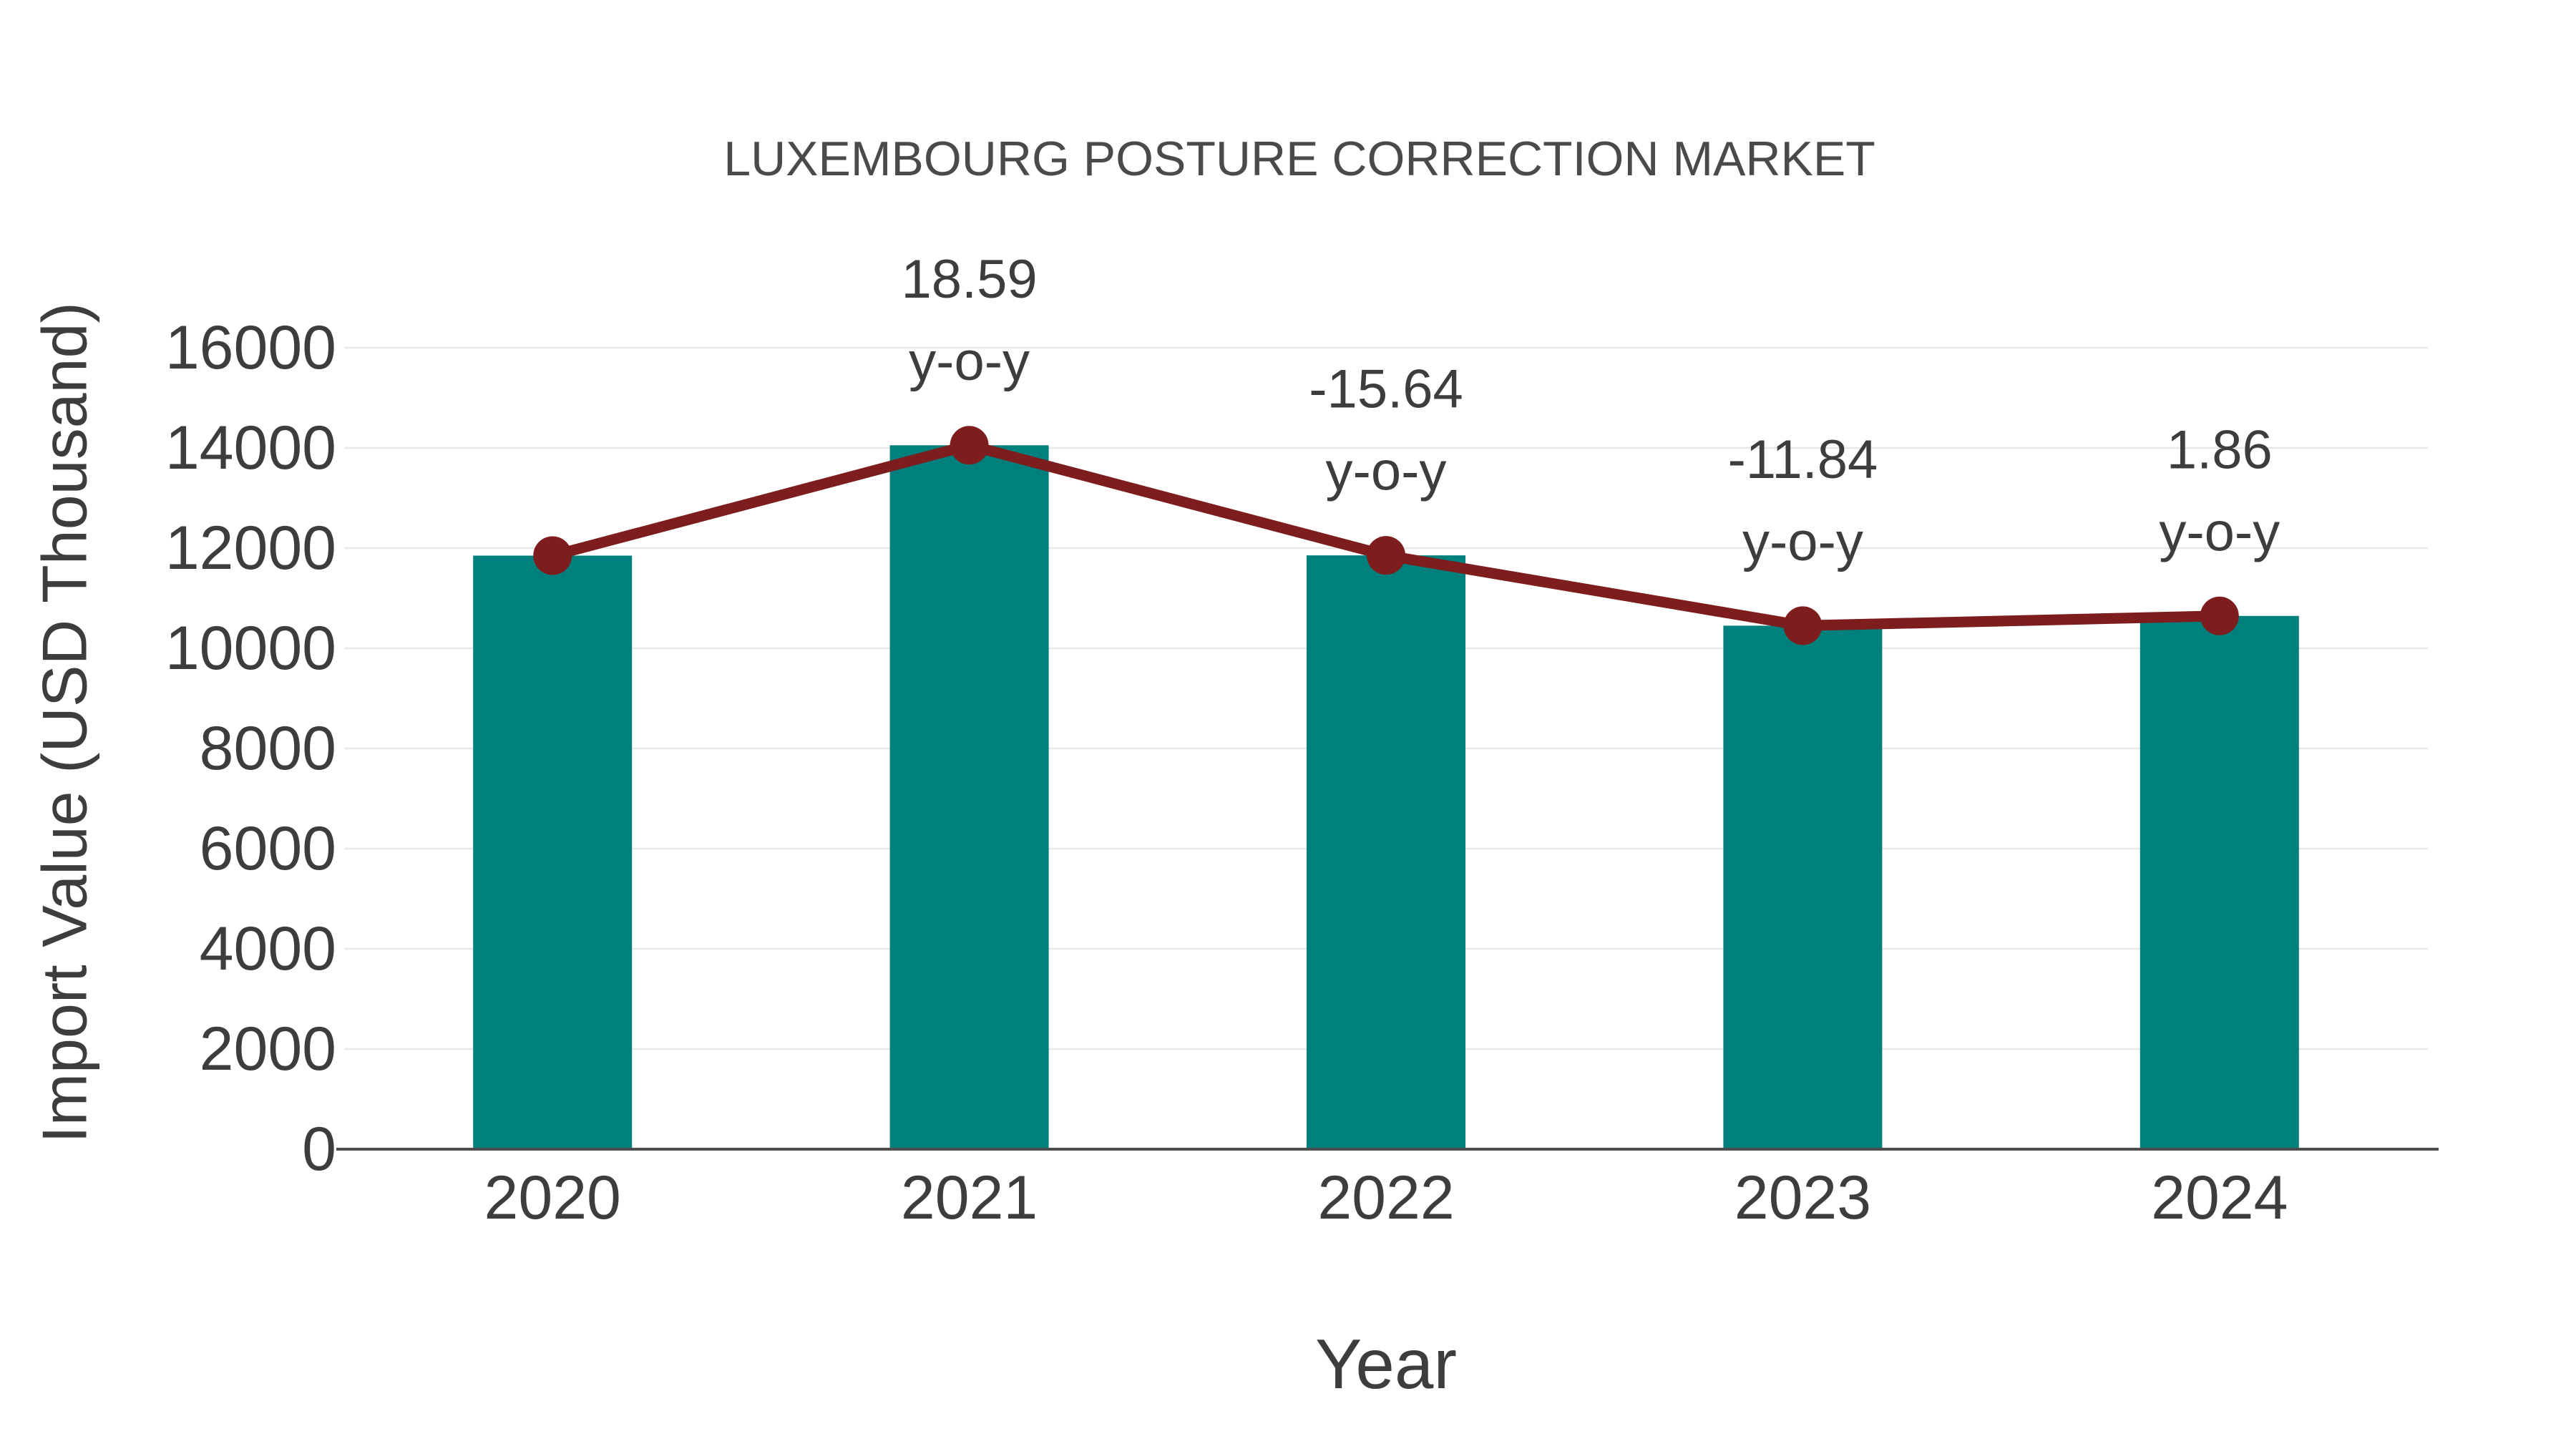  Describe the element at coordinates (1386, 852) in the screenshot. I see `bar-2022` at that location.